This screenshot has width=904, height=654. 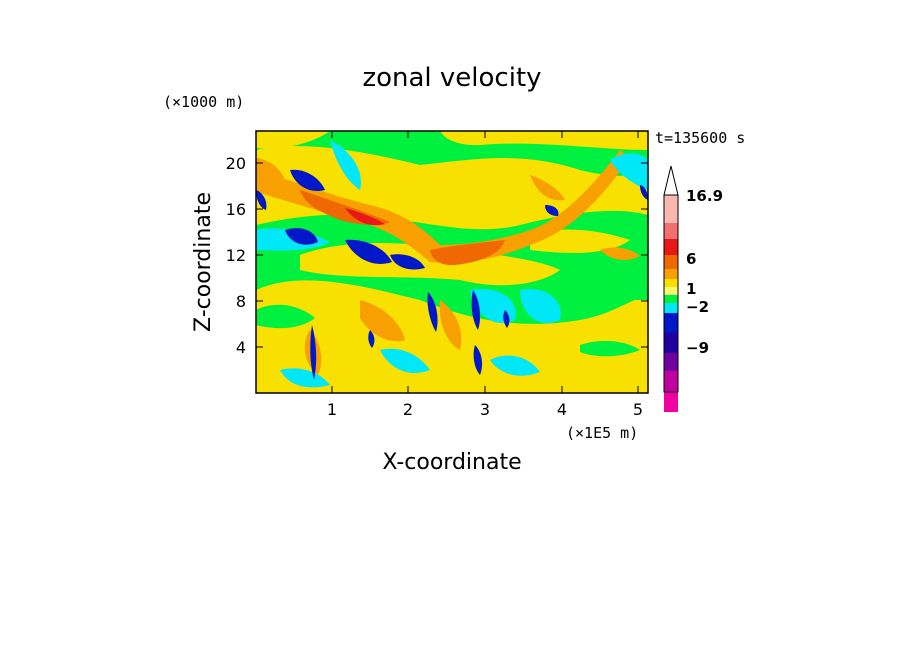 What do you see at coordinates (408, 409) in the screenshot?
I see `x-tick-label: 2` at bounding box center [408, 409].